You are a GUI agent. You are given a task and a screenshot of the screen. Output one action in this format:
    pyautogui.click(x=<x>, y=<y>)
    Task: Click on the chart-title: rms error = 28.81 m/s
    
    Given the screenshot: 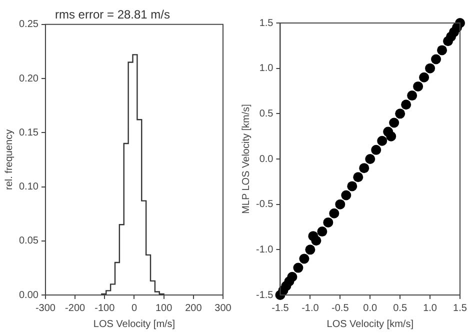 What is the action you would take?
    pyautogui.click(x=112, y=15)
    